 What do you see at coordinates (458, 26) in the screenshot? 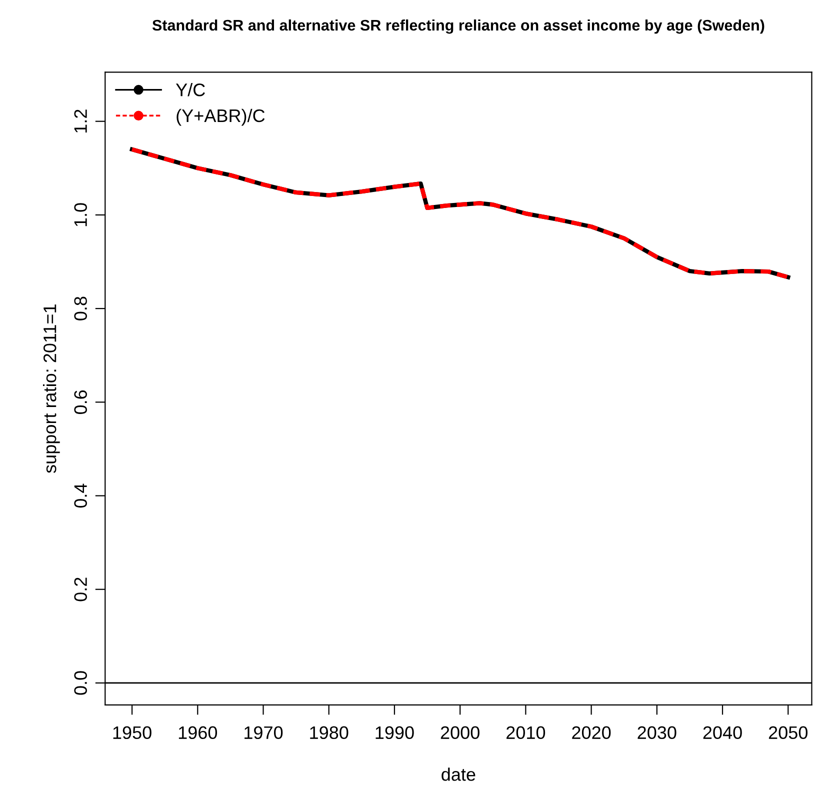
I see `chart-title: Standard SR and alternative SR reflecting reliance on asset income by age (Sweden)` at bounding box center [458, 26].